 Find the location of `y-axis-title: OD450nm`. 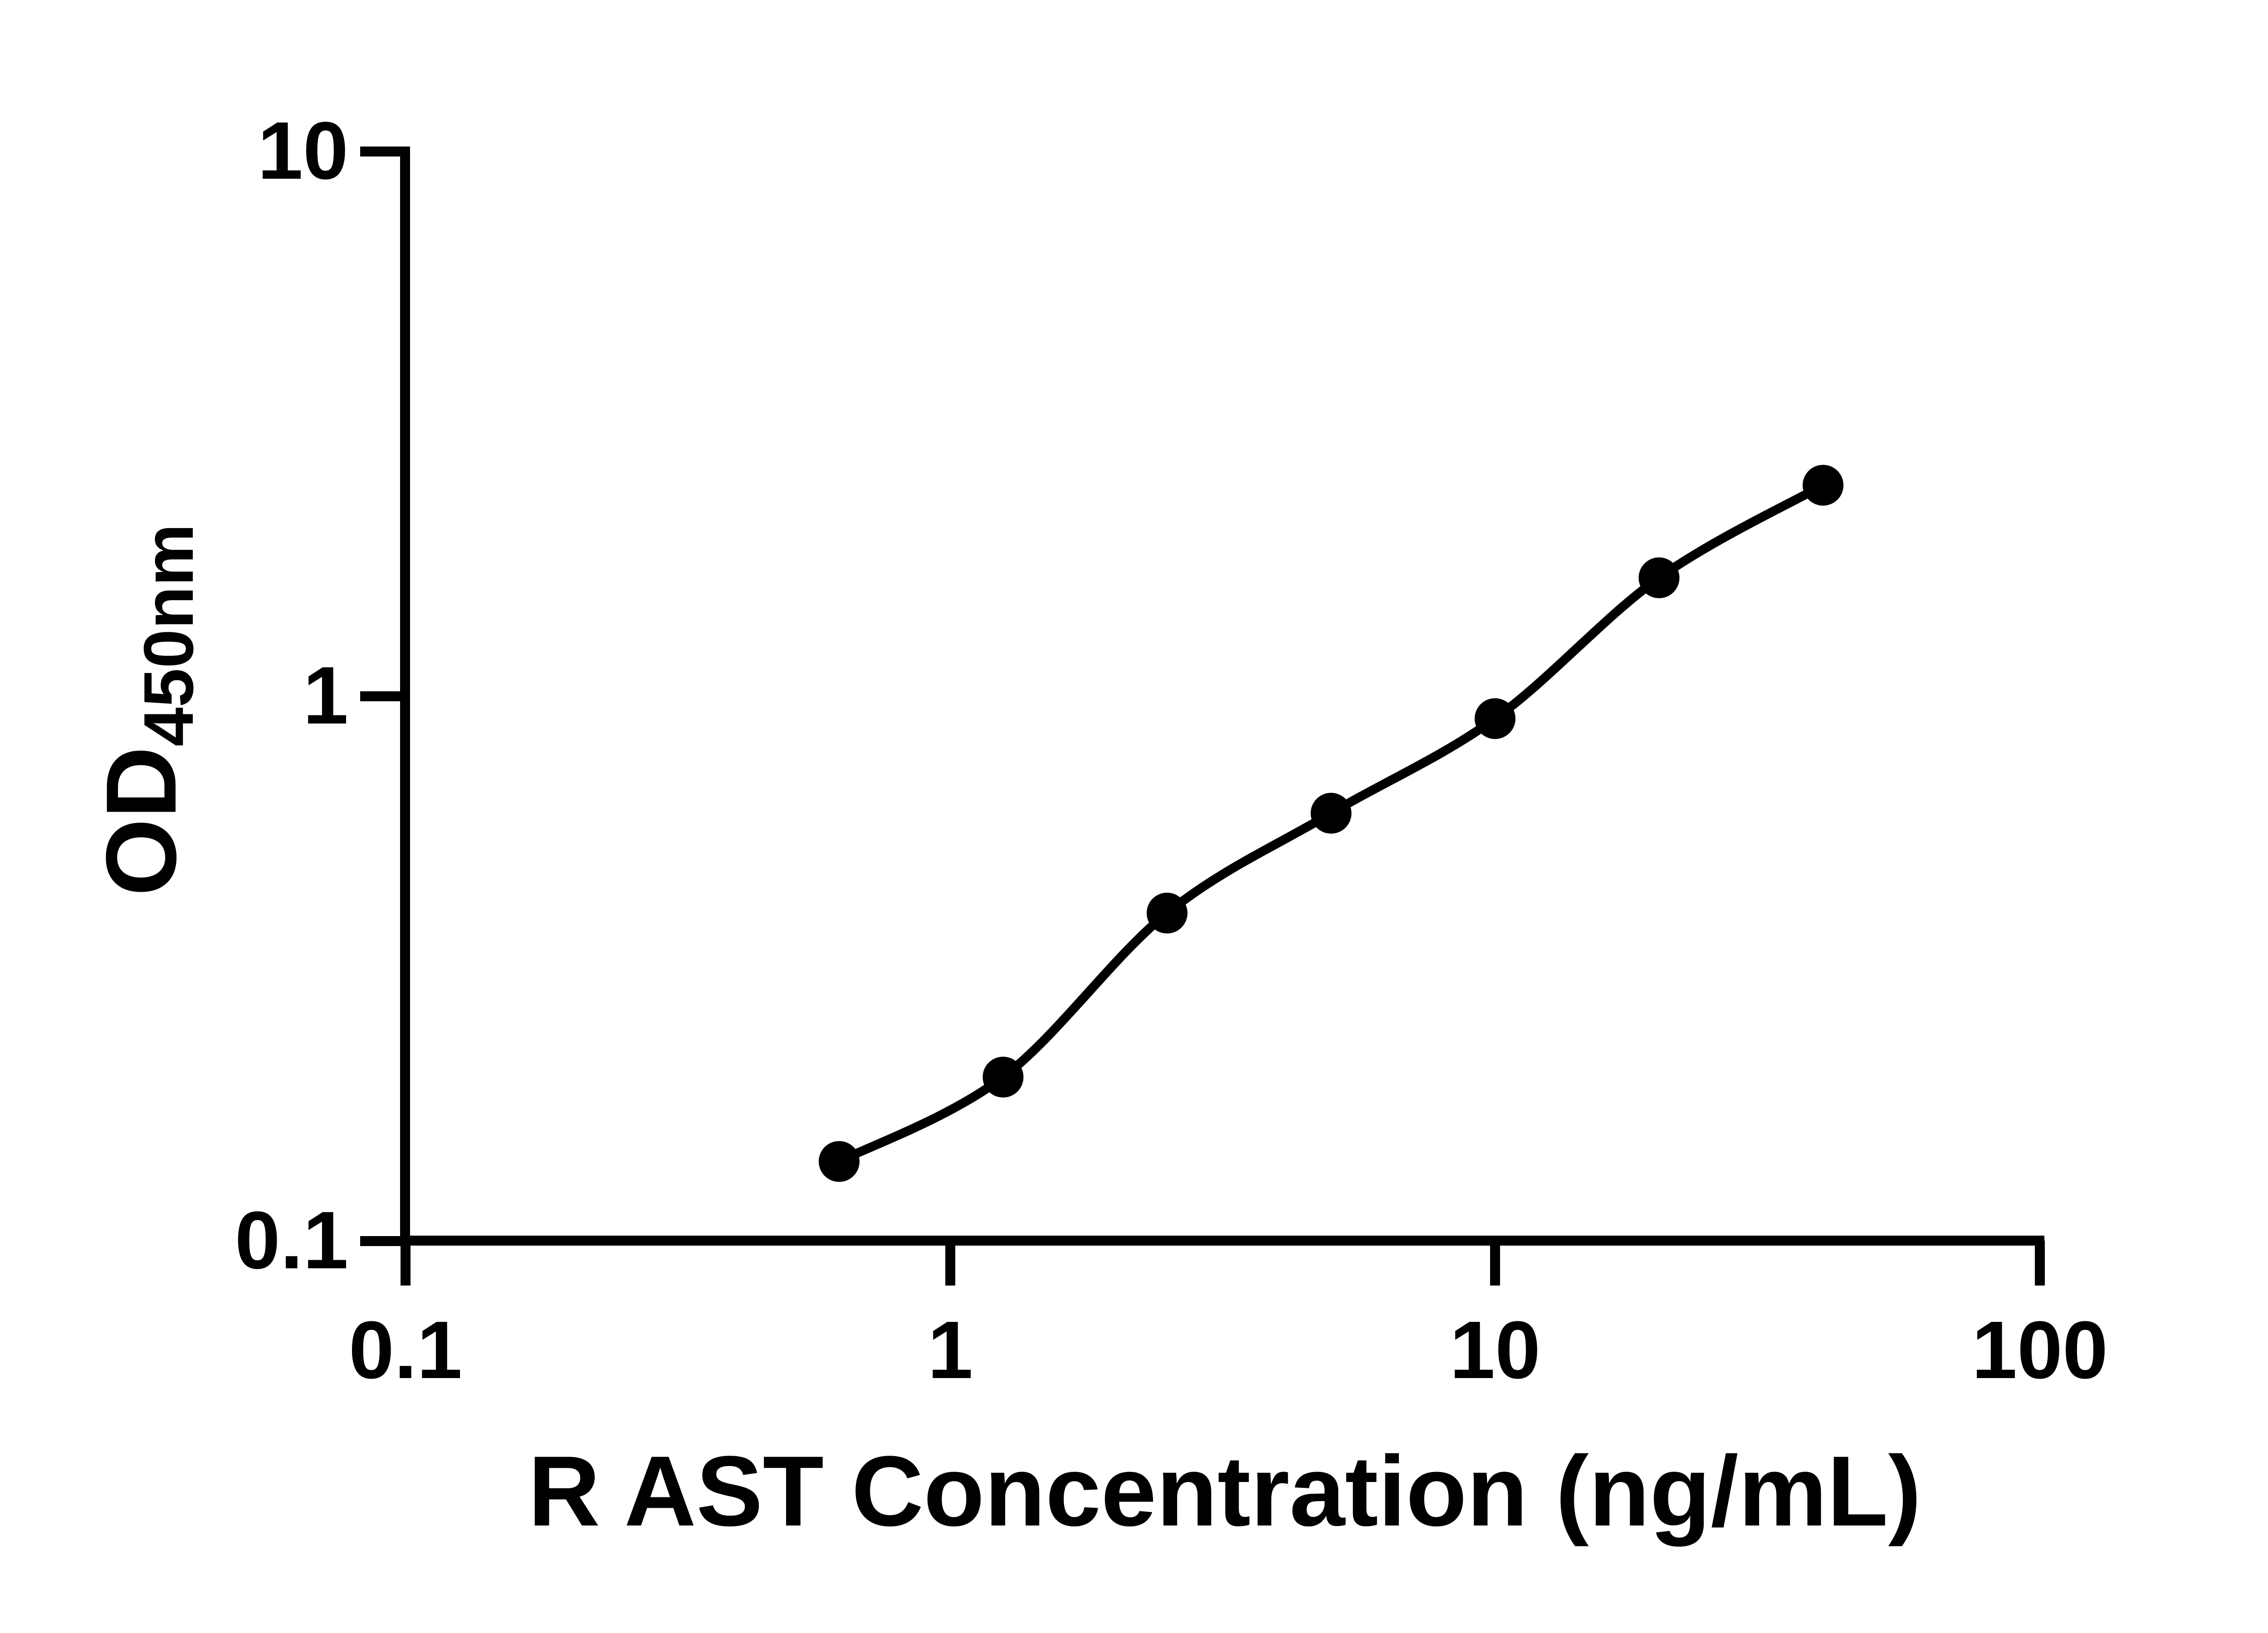

y-axis-title: OD450nm is located at coordinates (147, 709).